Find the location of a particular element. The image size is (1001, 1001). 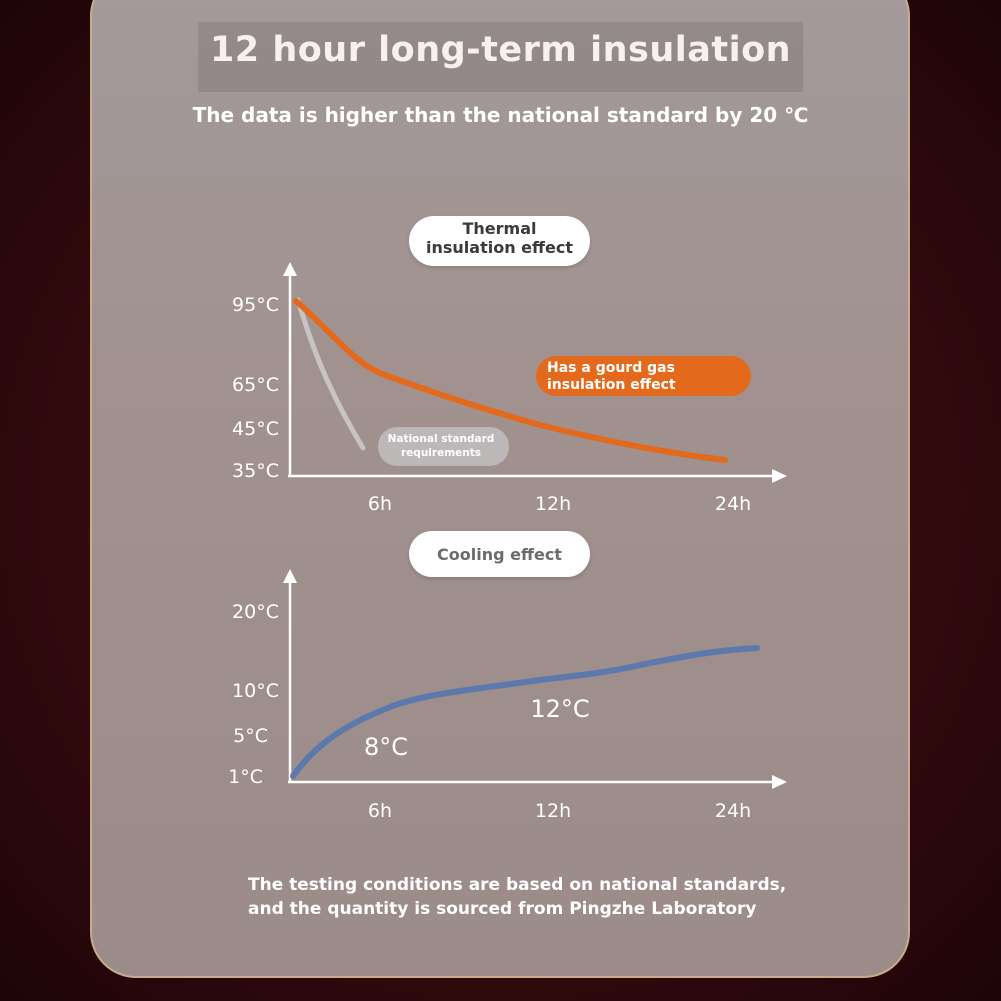

gourd-label-line2: insulation effect is located at coordinates (611, 385).